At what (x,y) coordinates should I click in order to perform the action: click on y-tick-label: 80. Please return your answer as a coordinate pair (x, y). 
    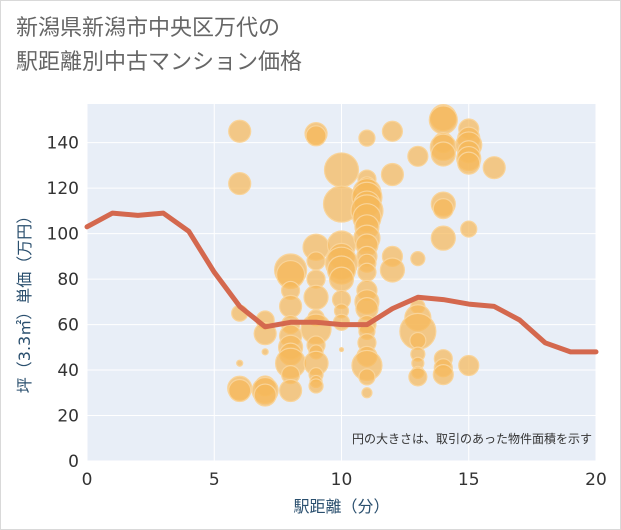
    Looking at the image, I should click on (68, 280).